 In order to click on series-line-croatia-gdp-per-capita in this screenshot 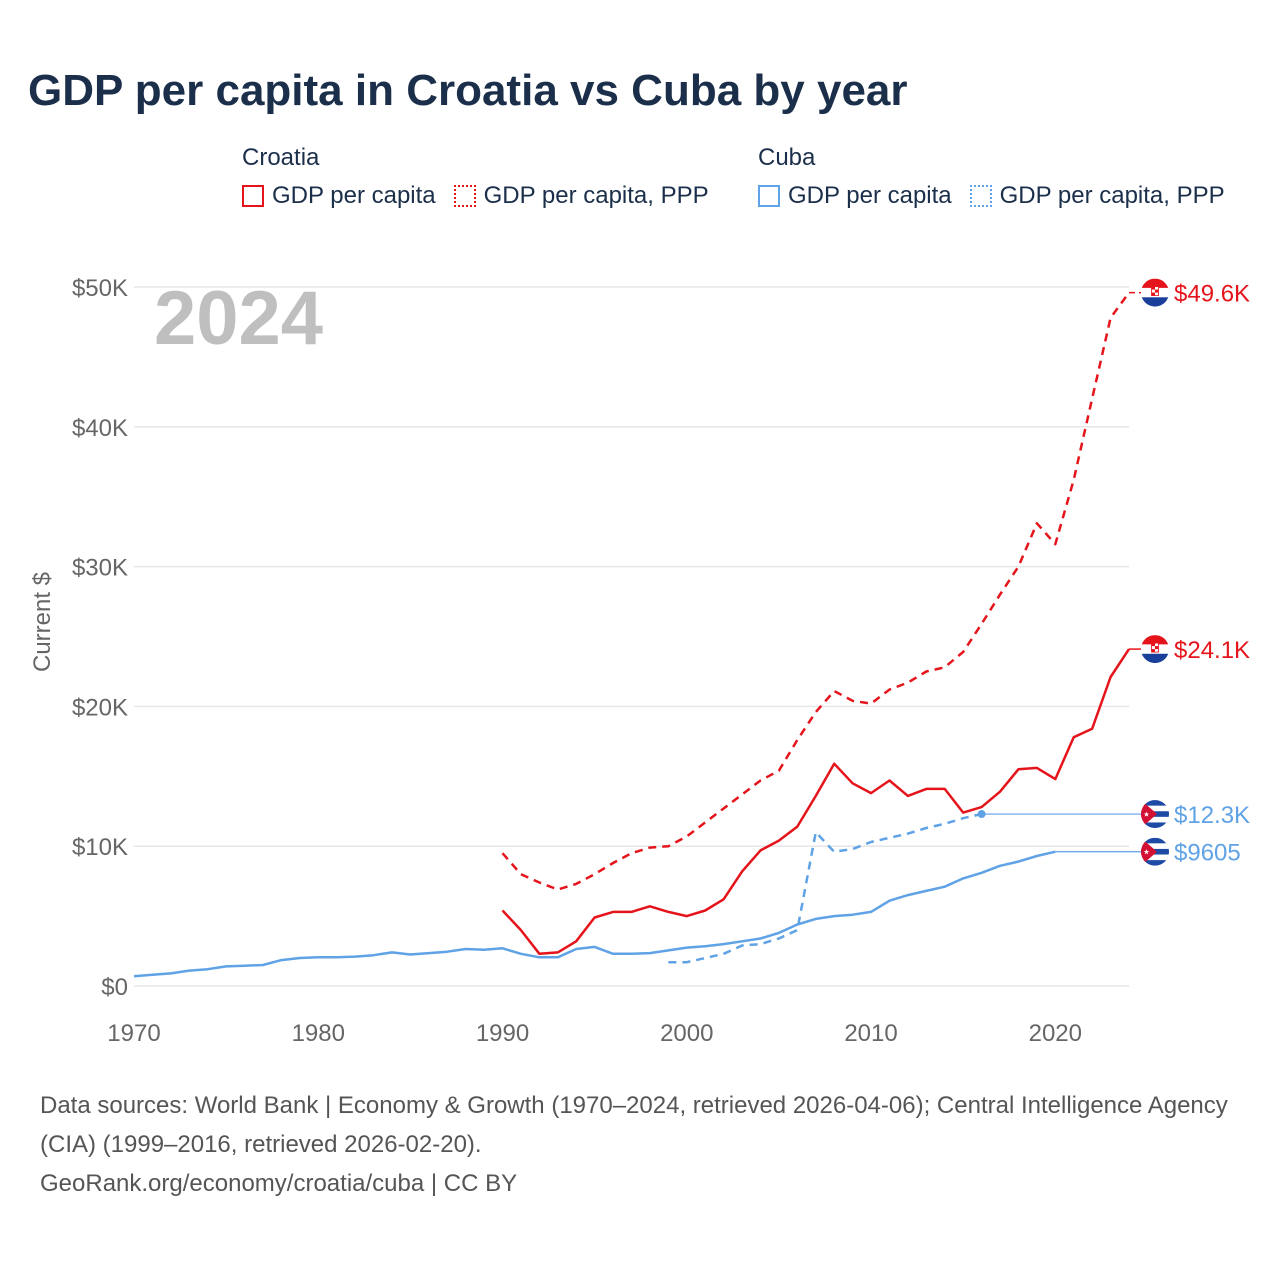, I will do `click(816, 802)`.